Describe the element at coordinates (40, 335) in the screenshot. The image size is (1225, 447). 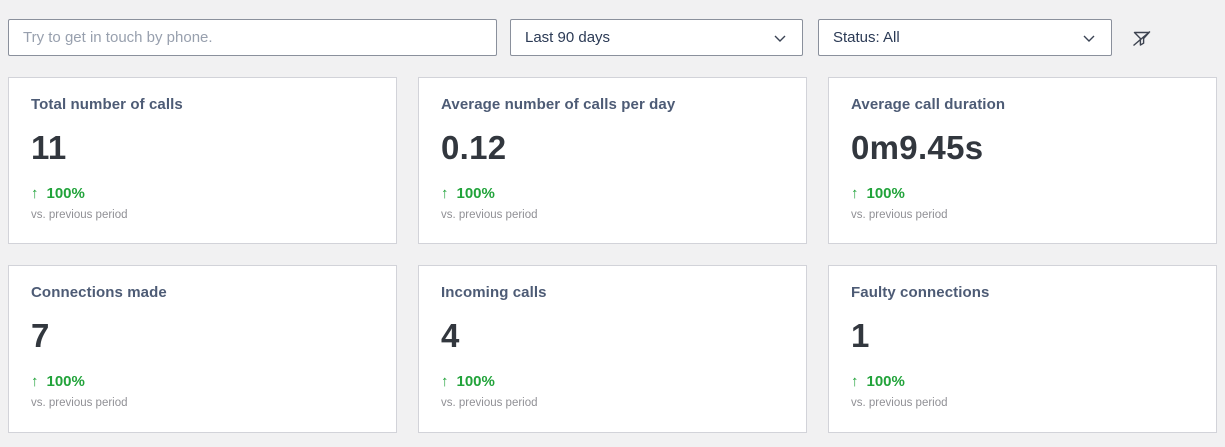
I see `card-value: 7` at that location.